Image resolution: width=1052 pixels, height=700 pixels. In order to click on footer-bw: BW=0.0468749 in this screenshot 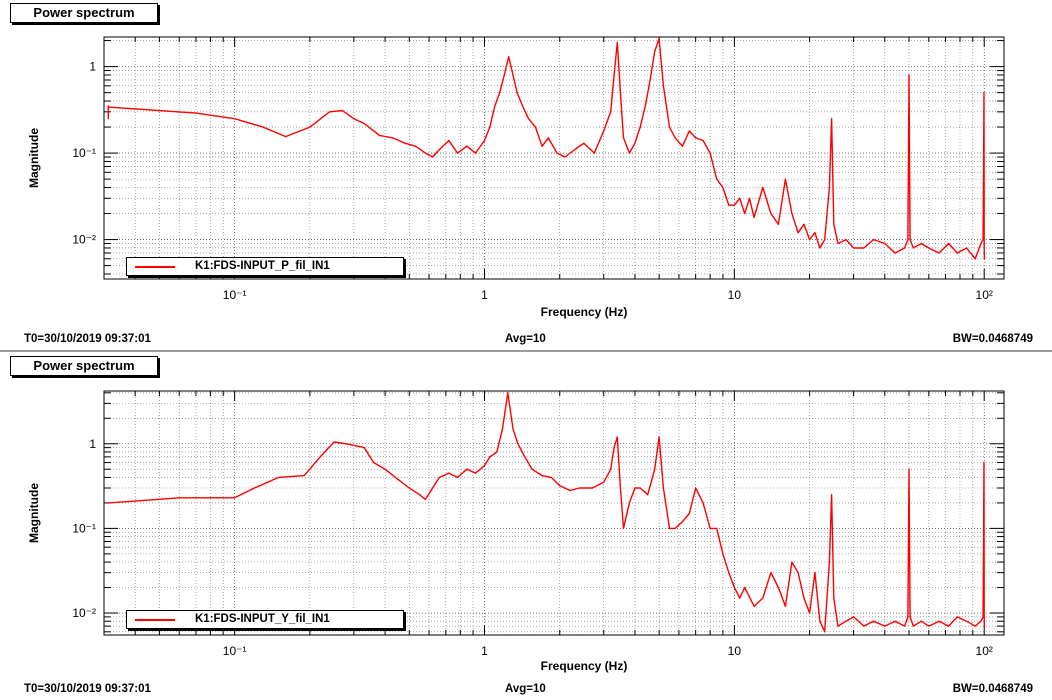, I will do `click(992, 689)`.